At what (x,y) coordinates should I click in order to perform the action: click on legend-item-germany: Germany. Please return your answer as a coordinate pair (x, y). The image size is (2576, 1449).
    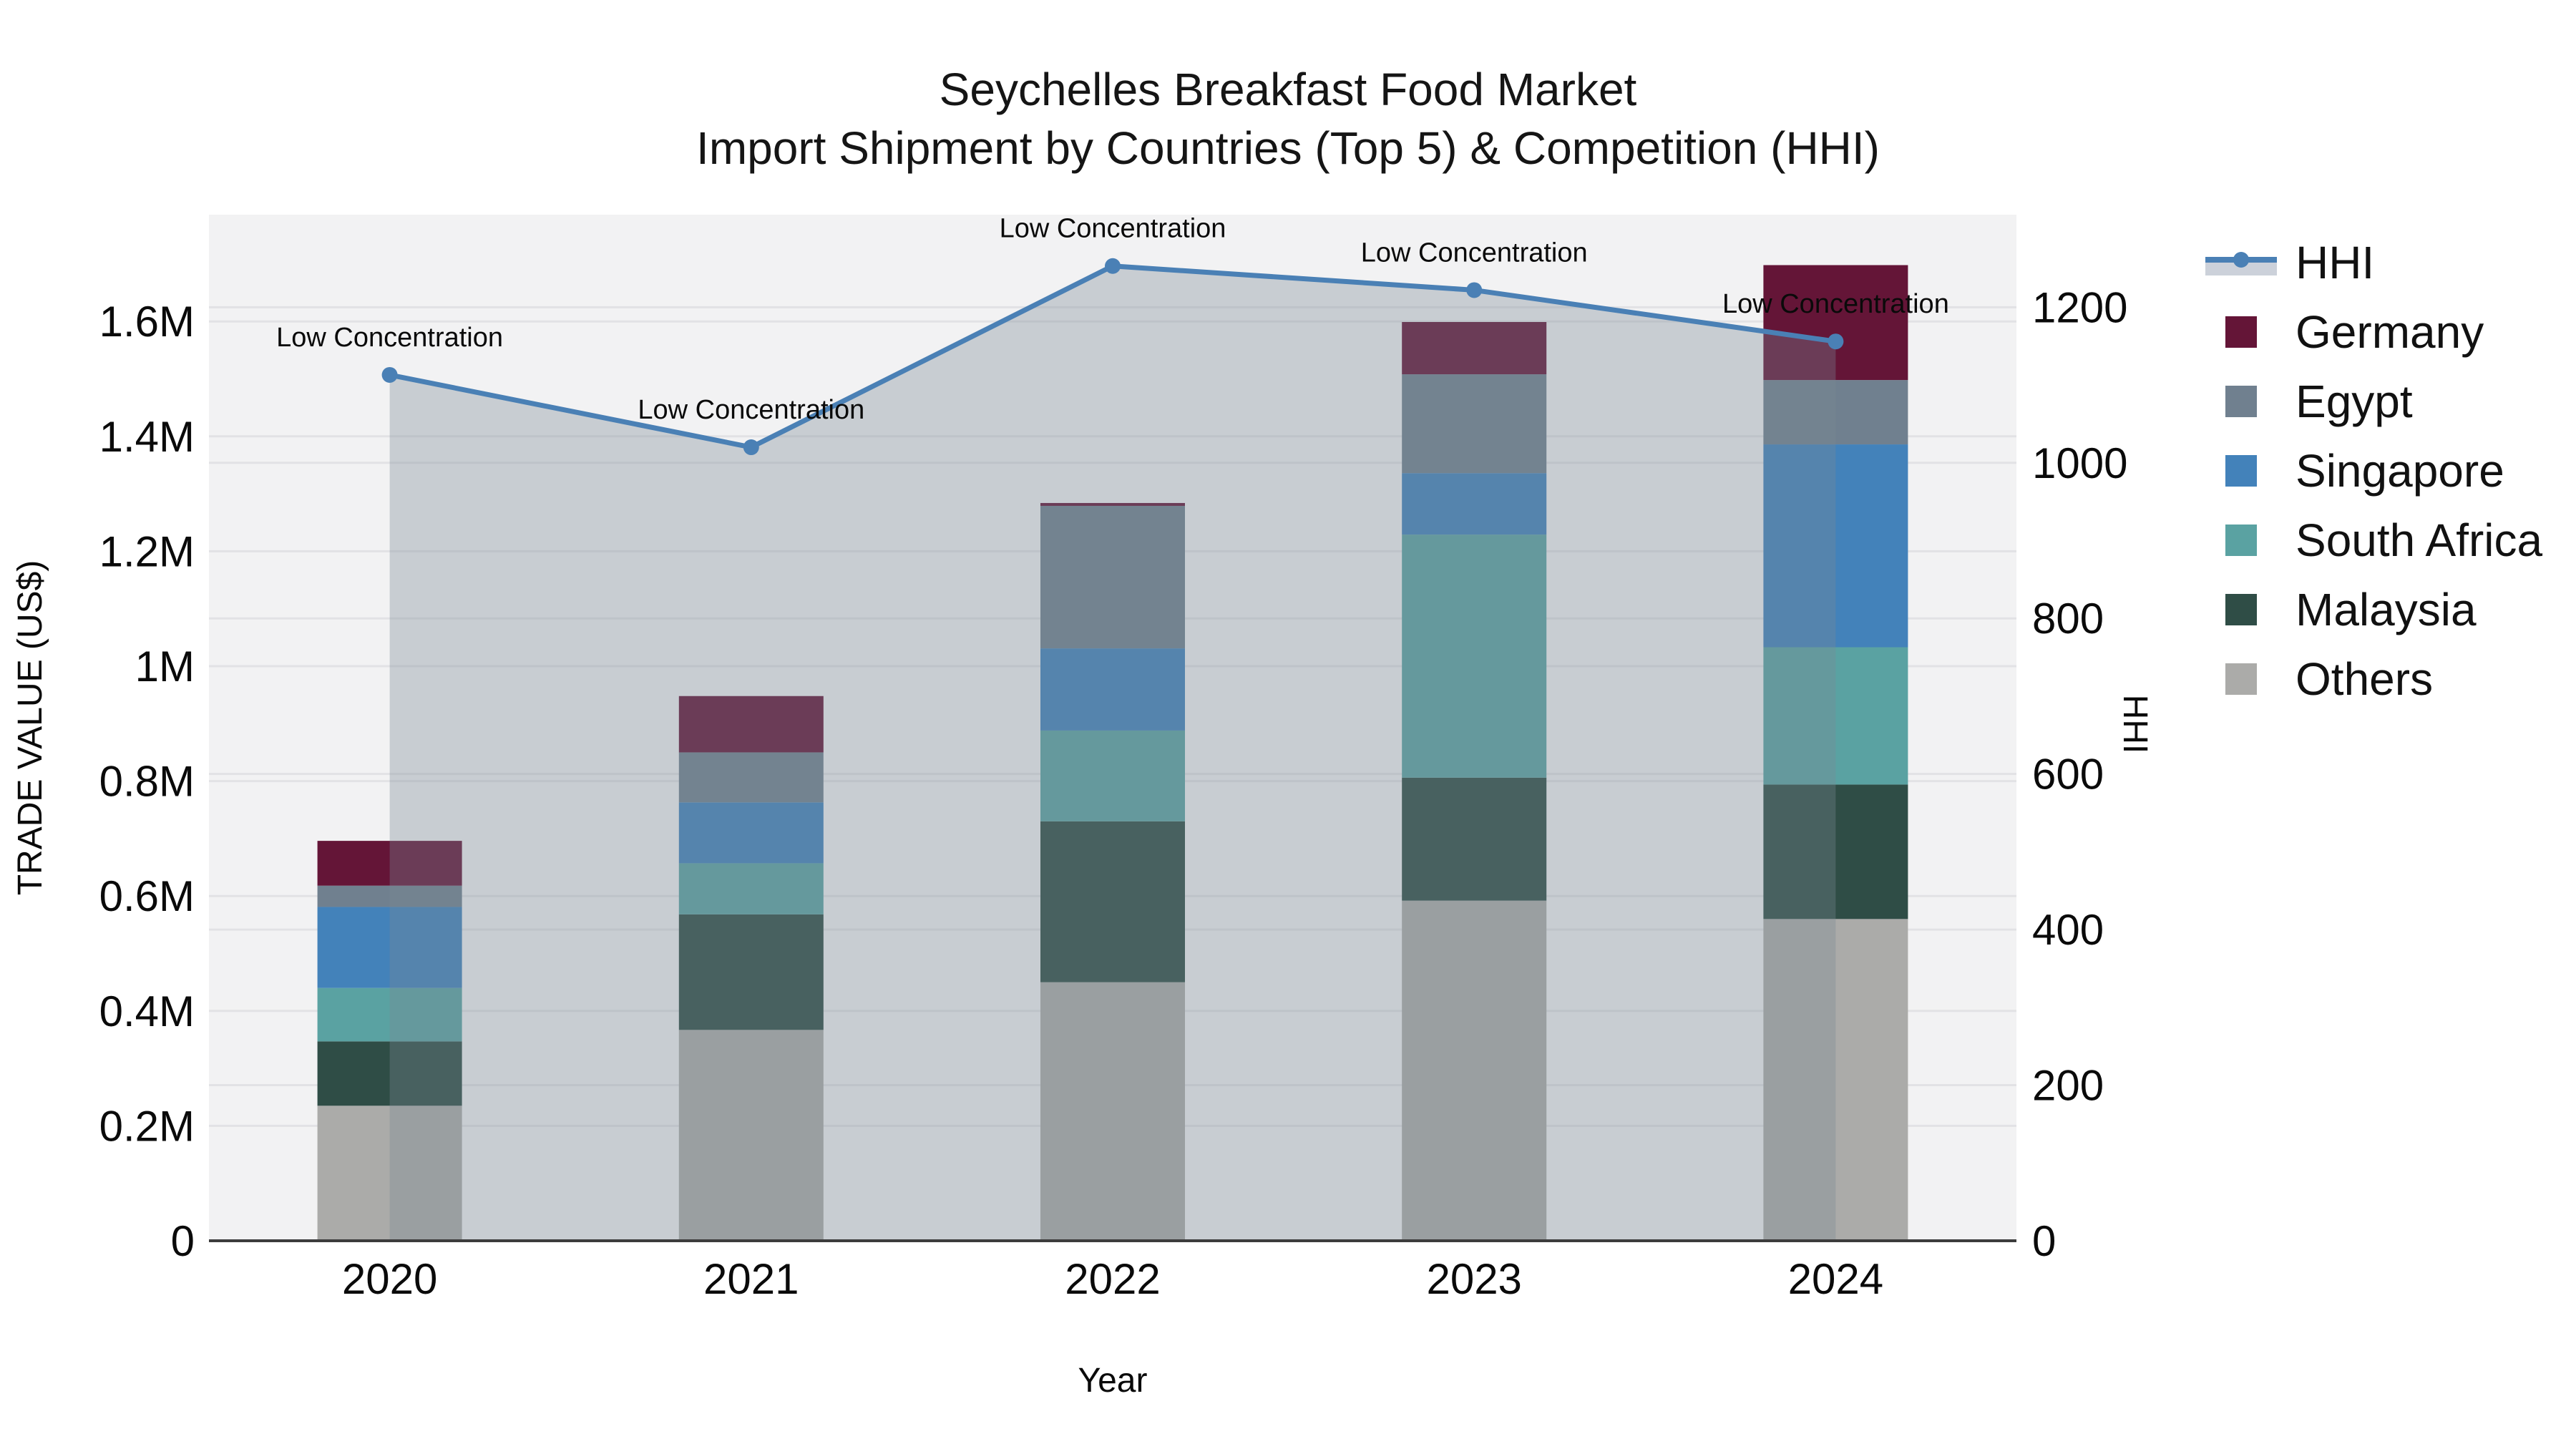
    Looking at the image, I should click on (2373, 331).